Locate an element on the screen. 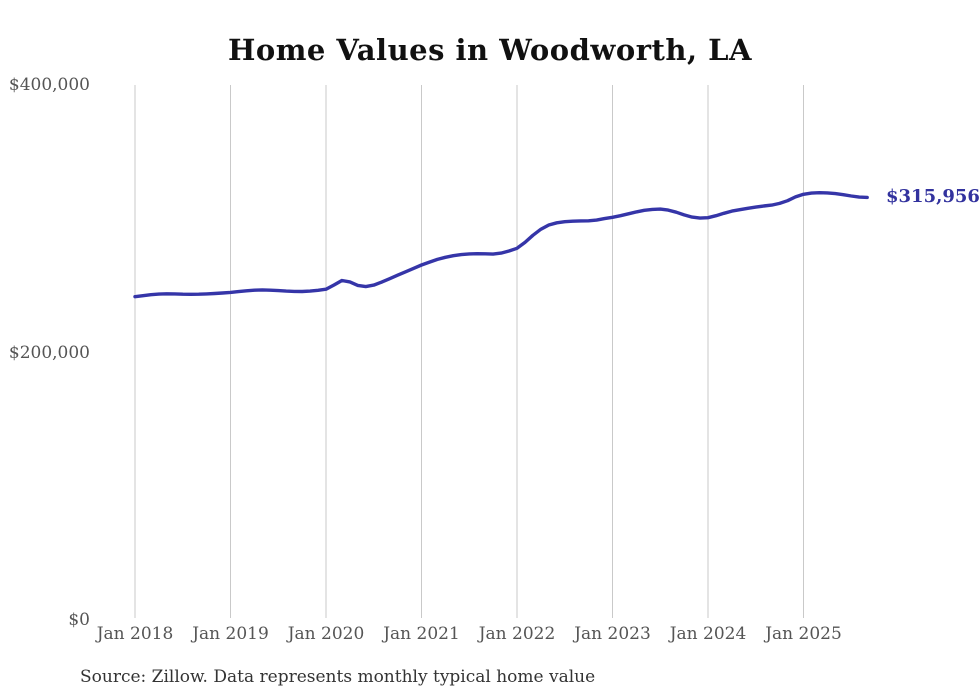 Image resolution: width=980 pixels, height=699 pixels. final-value-label: $315,956 is located at coordinates (933, 197).